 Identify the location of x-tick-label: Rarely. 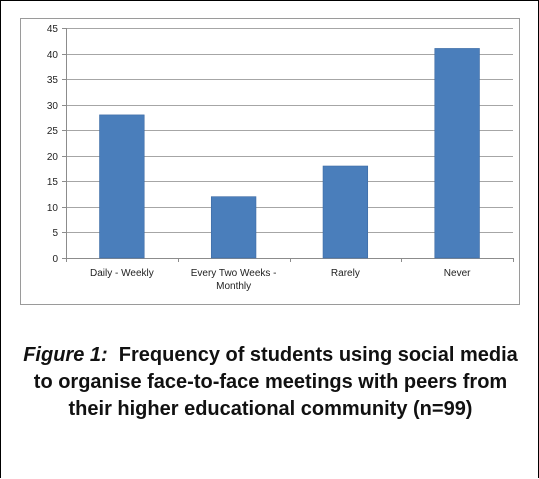
(345, 273).